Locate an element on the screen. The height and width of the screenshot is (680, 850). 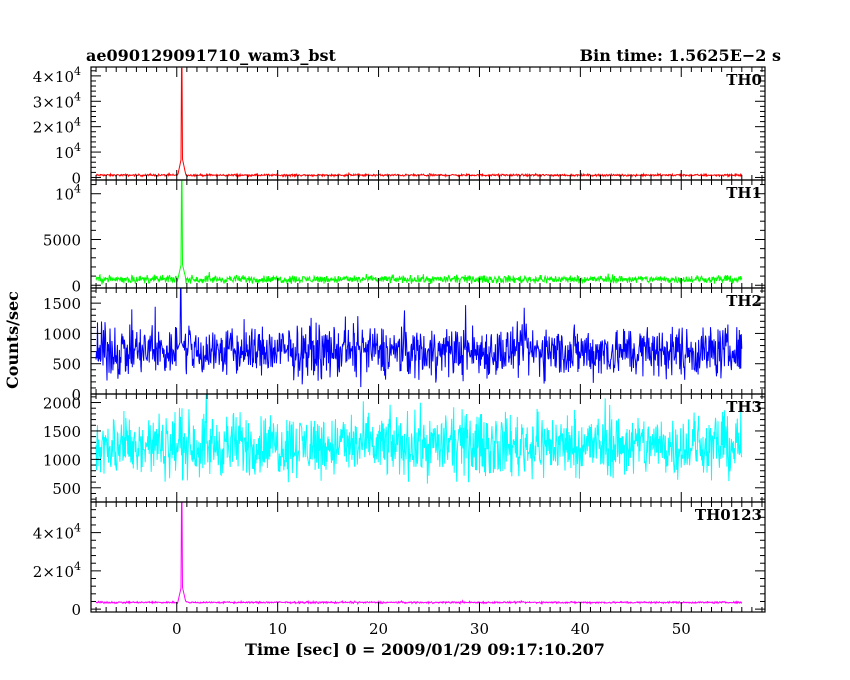
panel-th0123: 0 2×10⁴ 4×10⁴ TH0123 is located at coordinates (399, 560).